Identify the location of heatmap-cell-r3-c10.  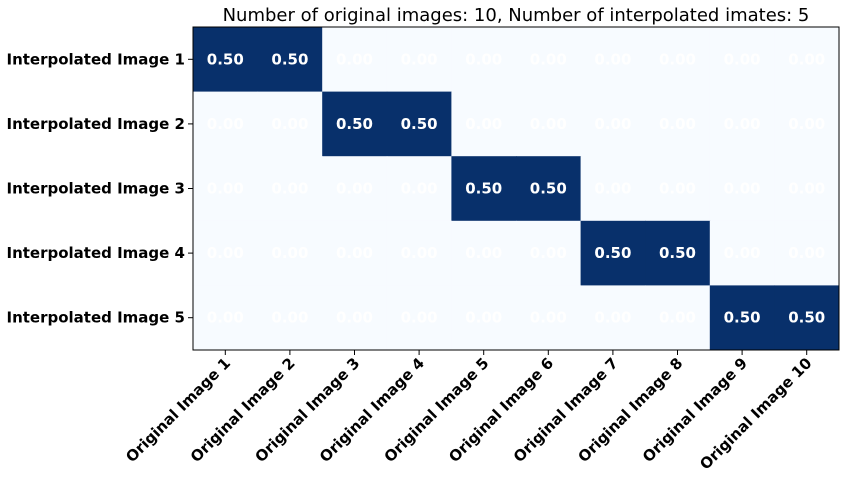
(807, 189).